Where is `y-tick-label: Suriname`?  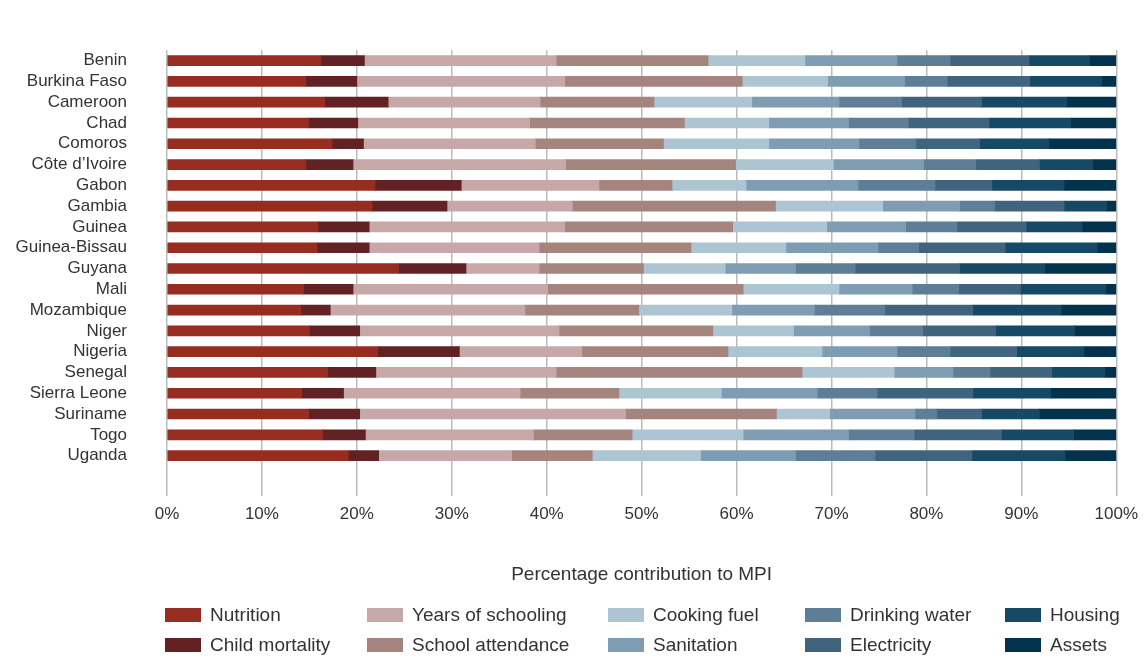 y-tick-label: Suriname is located at coordinates (90, 413).